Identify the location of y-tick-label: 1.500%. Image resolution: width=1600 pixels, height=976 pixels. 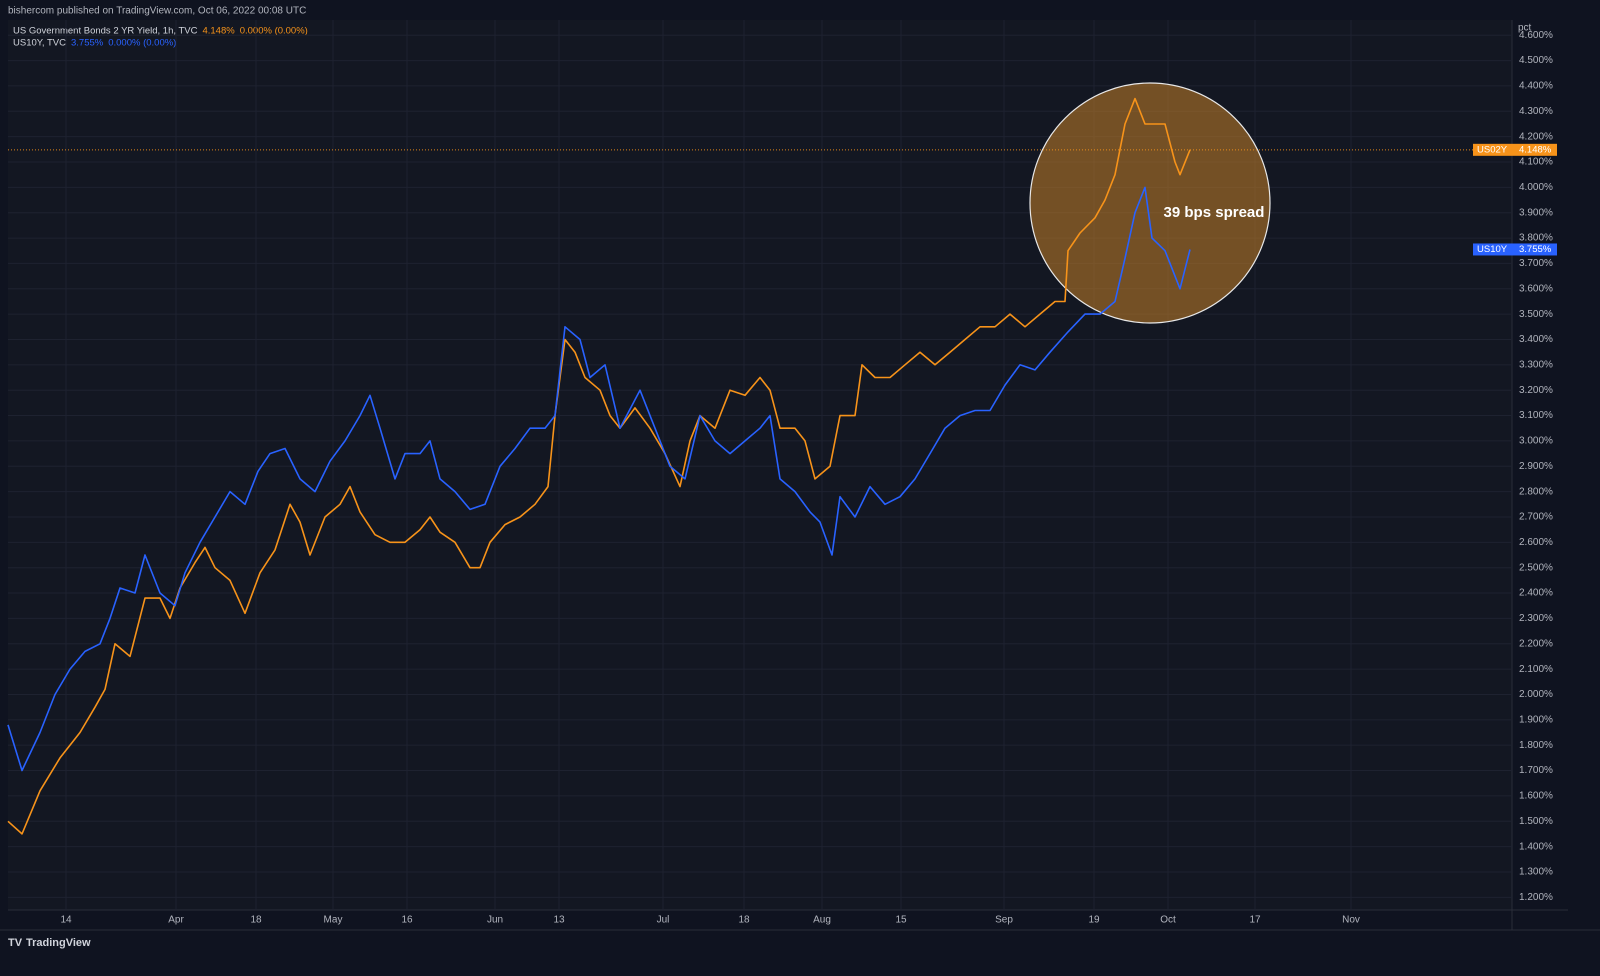
(1536, 821).